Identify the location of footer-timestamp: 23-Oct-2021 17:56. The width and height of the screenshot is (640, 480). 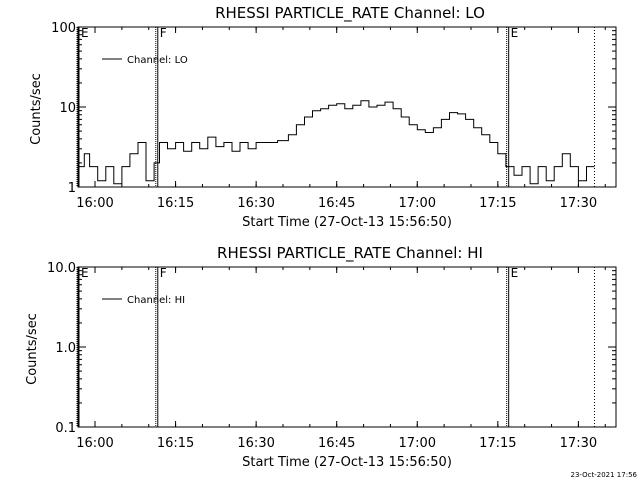
(604, 475).